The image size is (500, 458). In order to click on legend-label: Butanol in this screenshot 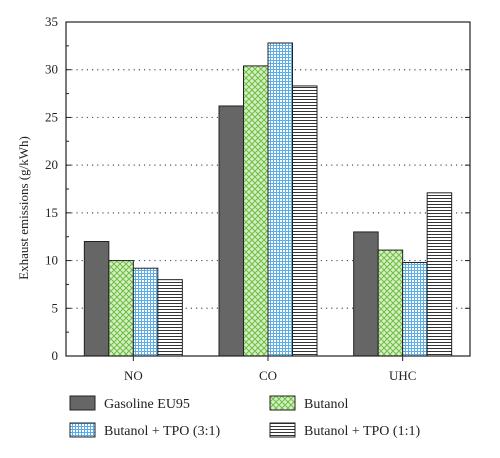, I will do `click(326, 404)`.